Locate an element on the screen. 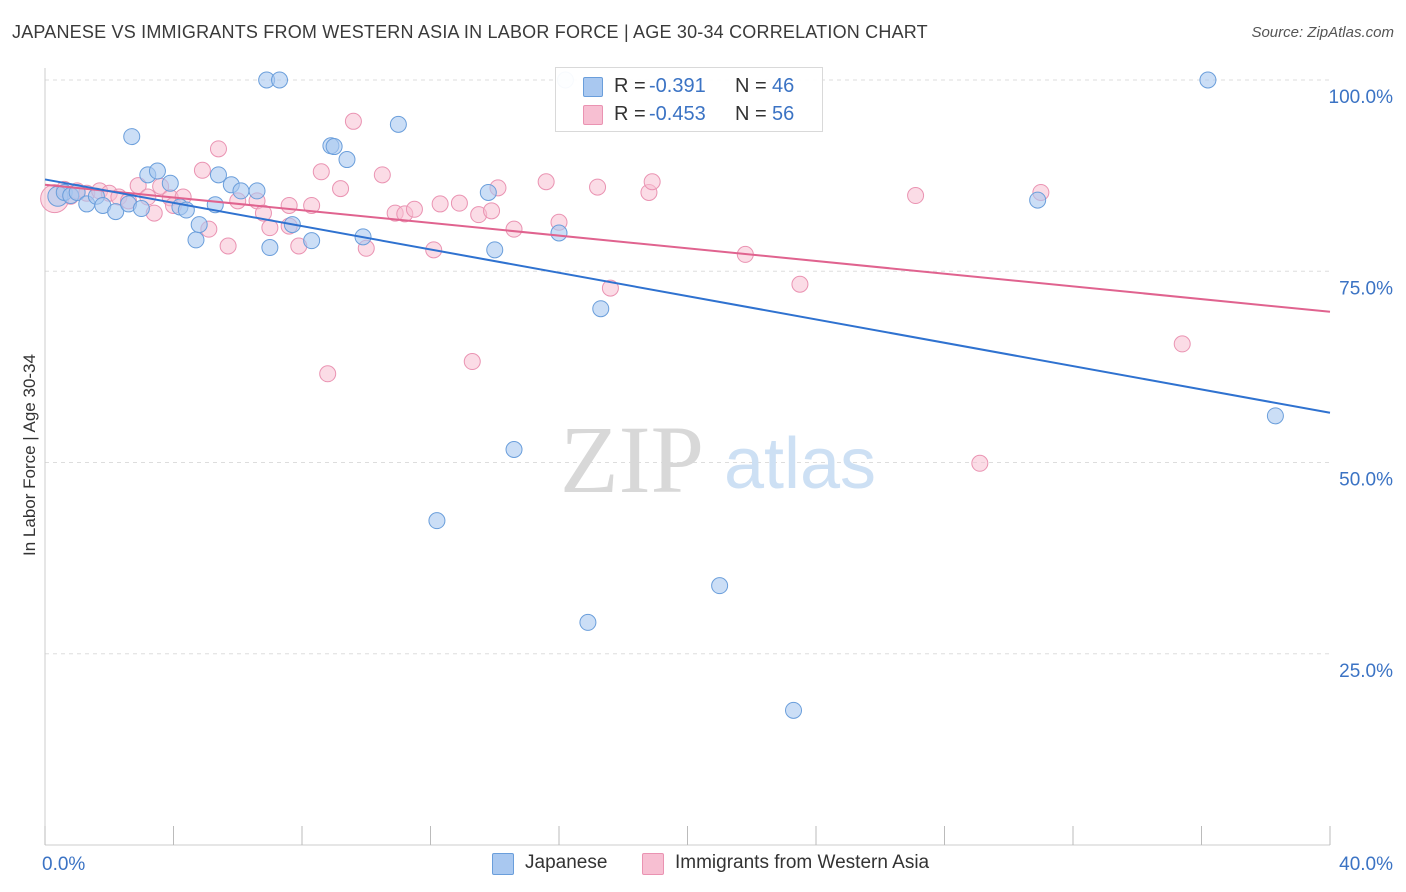  chart-legend: Japanese Immigrants from Western Asia is located at coordinates (703, 865).